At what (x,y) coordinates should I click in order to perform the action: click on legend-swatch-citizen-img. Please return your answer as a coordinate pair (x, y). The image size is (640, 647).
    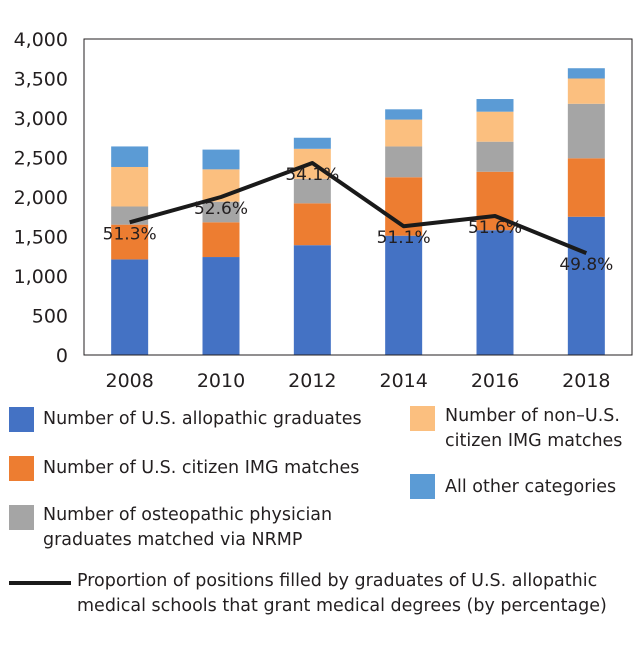
    Looking at the image, I should click on (21, 468).